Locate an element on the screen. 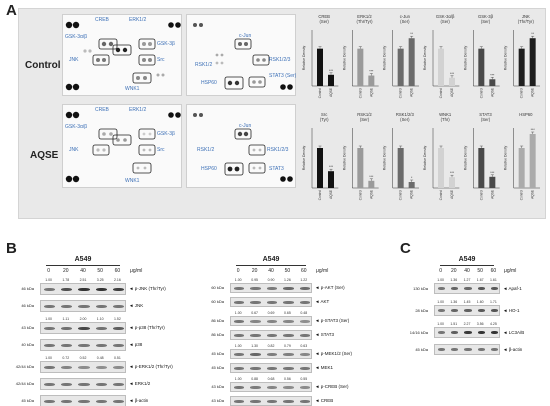 This screenshot has width=550, height=406. quant-value: 0.79 is located at coordinates (287, 346).